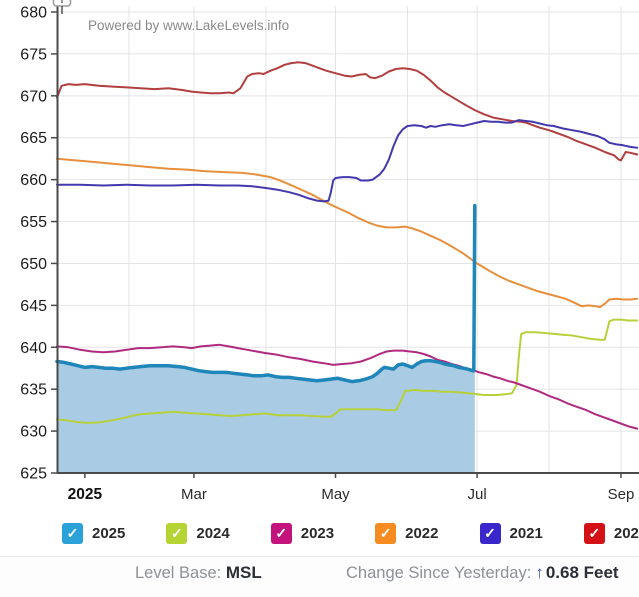  What do you see at coordinates (422, 533) in the screenshot?
I see `legend-label-2022: 2022` at bounding box center [422, 533].